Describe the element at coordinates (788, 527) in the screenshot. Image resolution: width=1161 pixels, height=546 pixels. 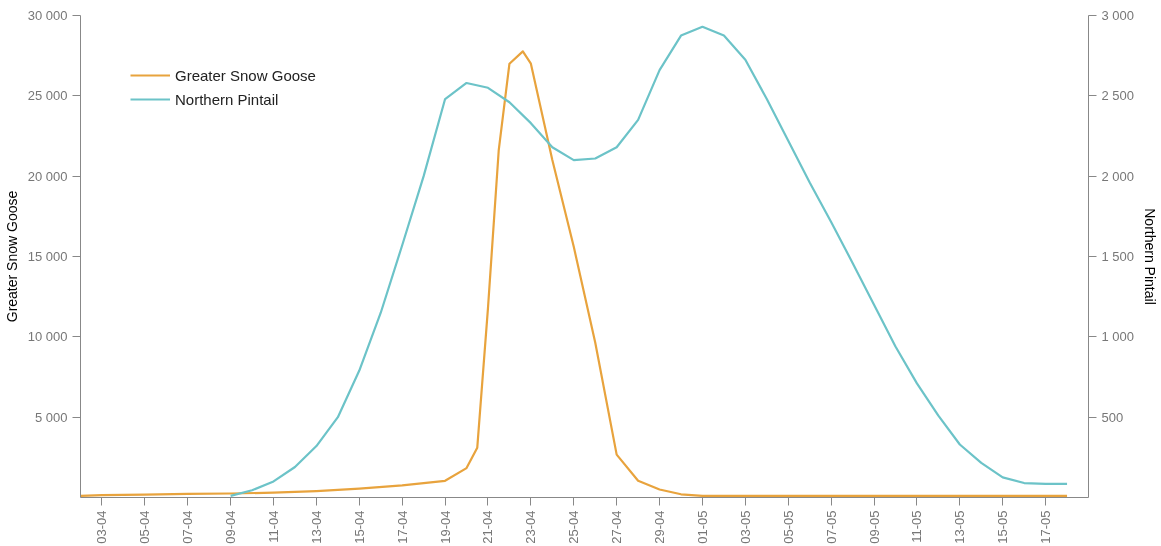
I see `x-tick-label: 05-05` at that location.